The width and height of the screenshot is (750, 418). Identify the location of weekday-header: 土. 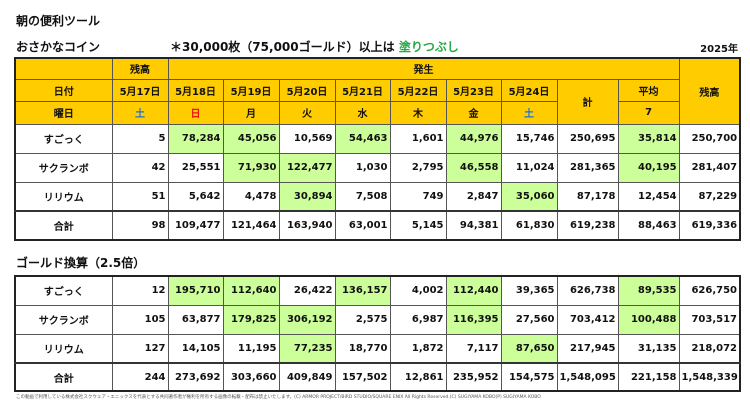
(529, 112).